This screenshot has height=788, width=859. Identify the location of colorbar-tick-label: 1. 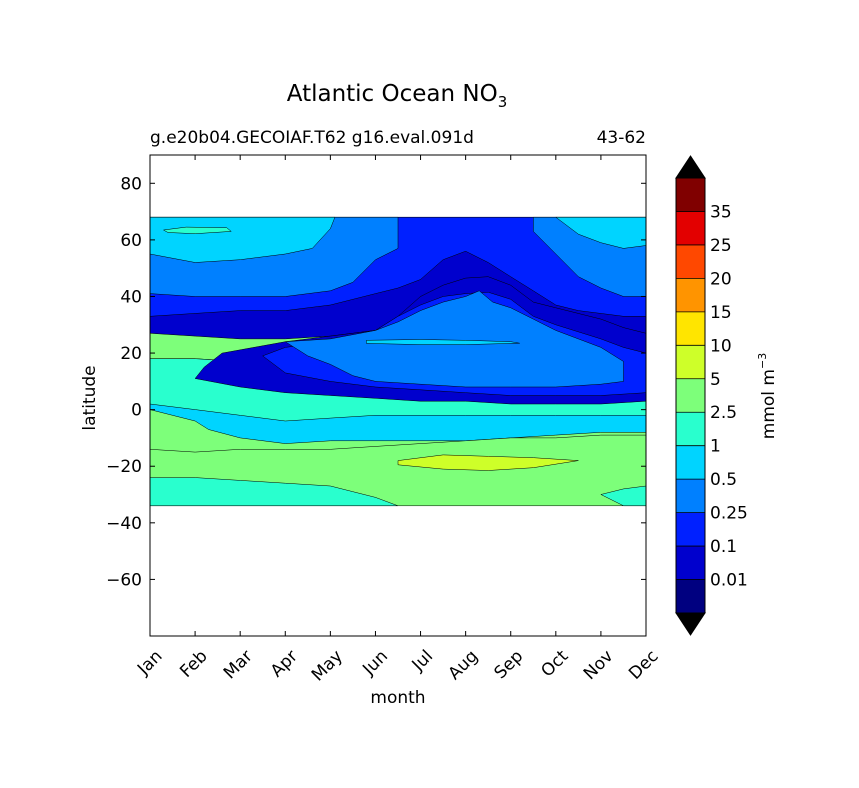
(715, 447).